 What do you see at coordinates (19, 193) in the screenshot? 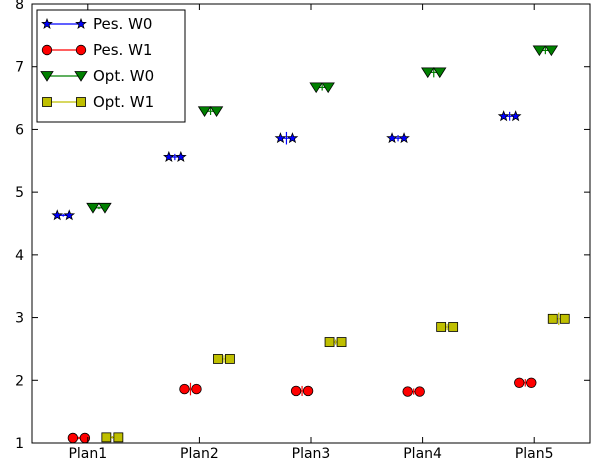
I see `y-tick-label: 5` at bounding box center [19, 193].